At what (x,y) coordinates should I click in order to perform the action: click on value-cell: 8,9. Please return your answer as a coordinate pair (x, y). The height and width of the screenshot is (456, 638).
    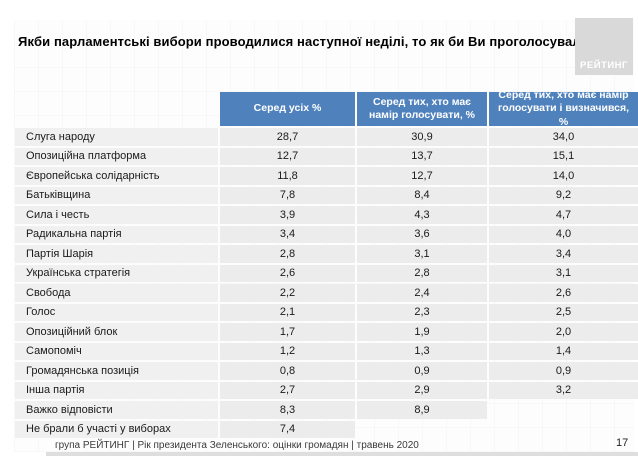
    Looking at the image, I should click on (422, 410).